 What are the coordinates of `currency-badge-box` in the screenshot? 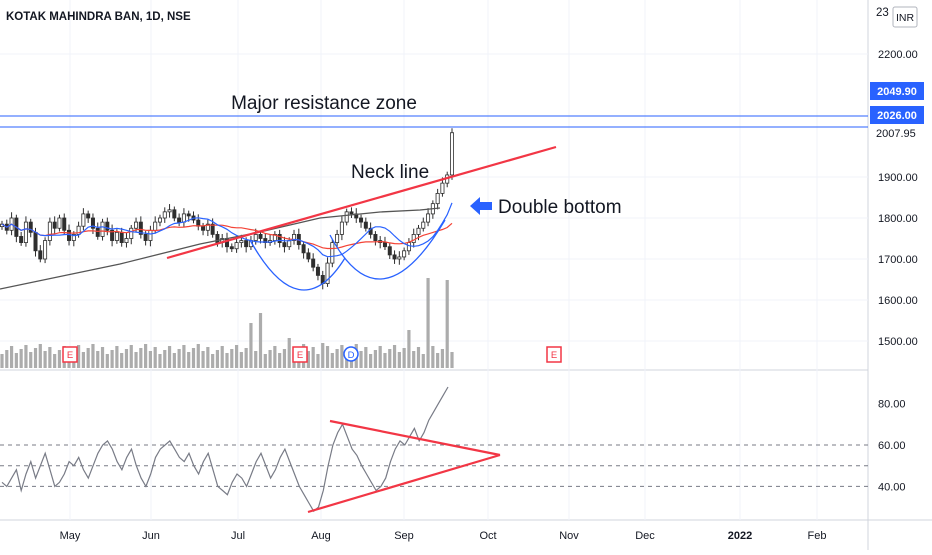 It's located at (905, 17).